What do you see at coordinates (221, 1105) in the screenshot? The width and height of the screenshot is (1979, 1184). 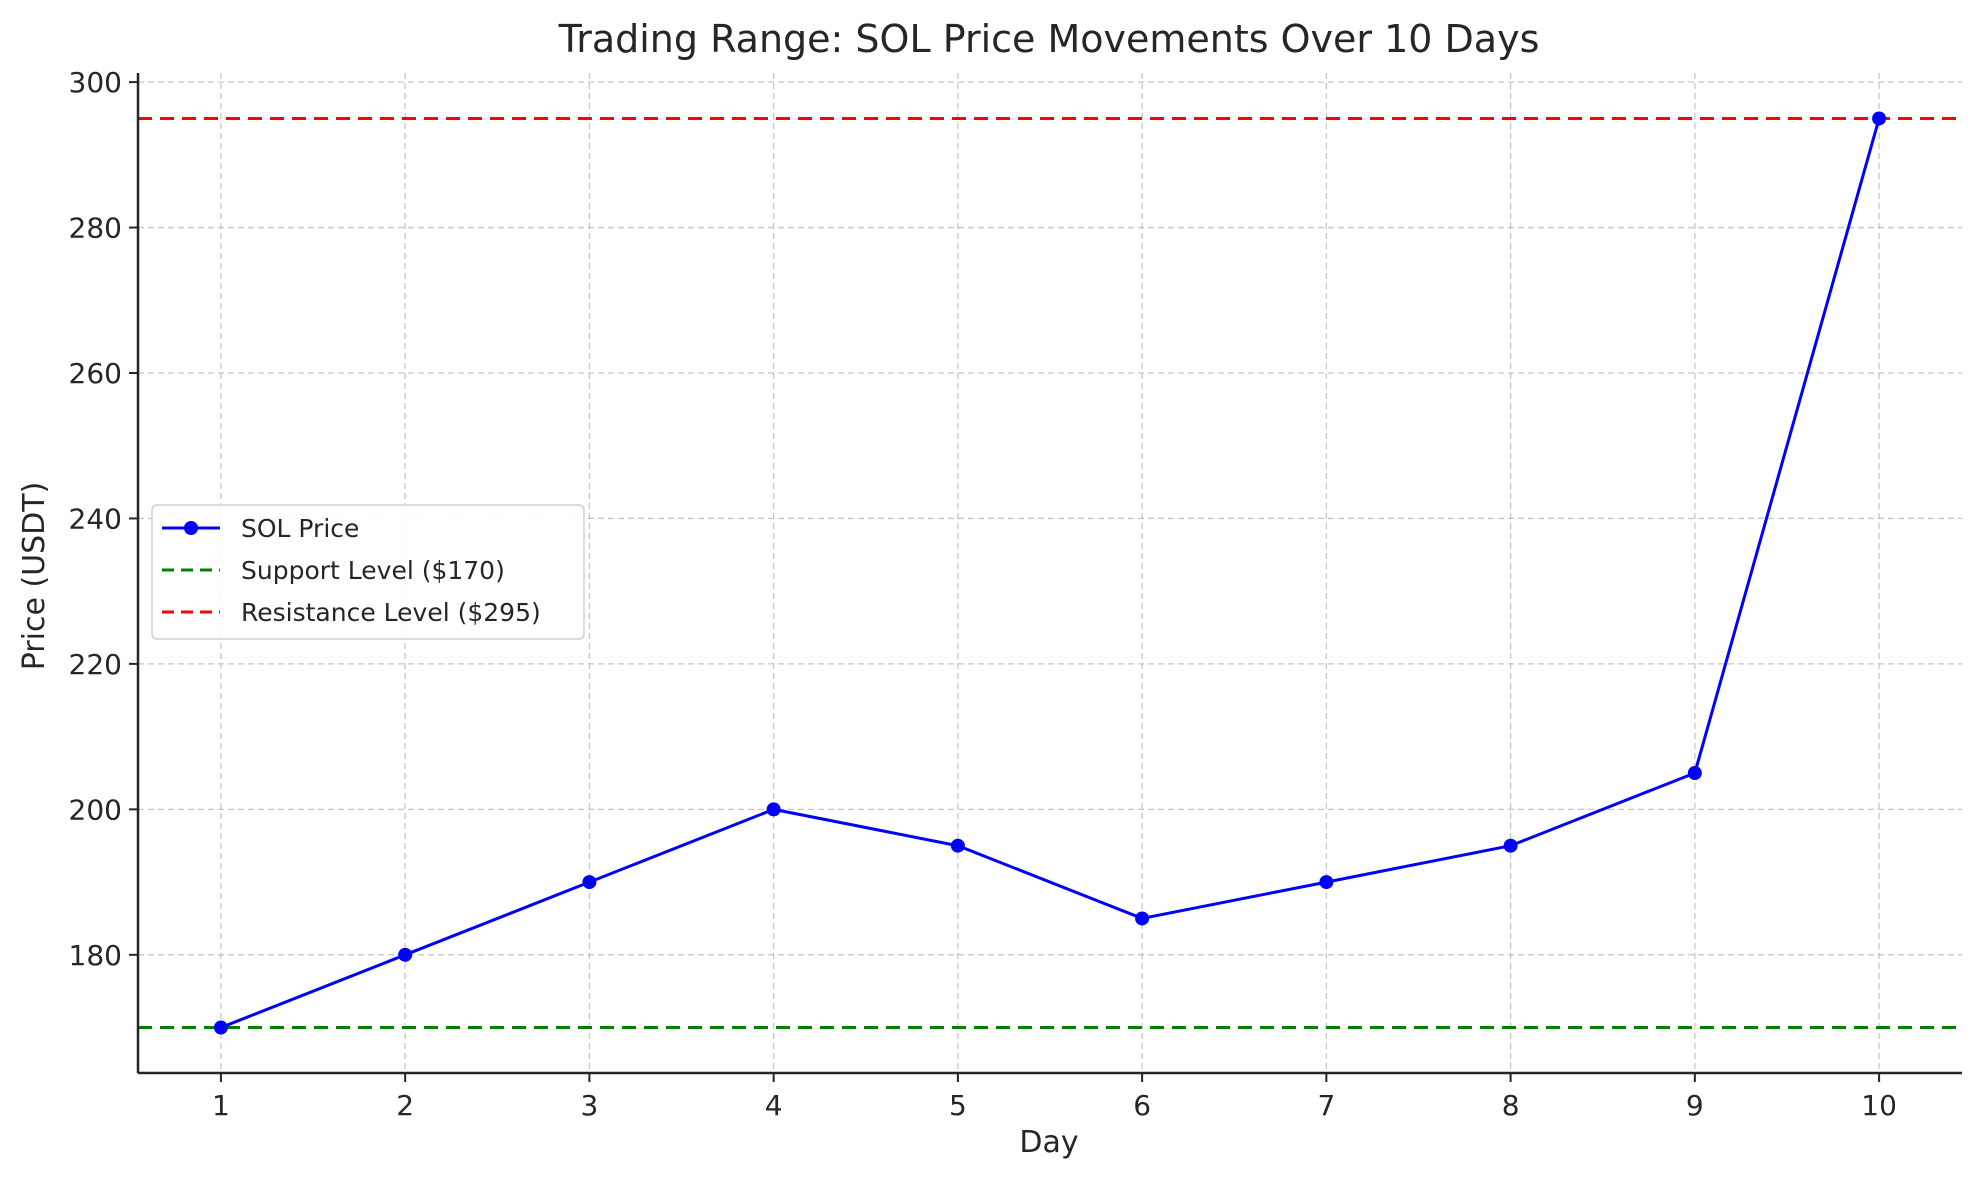 I see `x-tick-label: 1` at bounding box center [221, 1105].